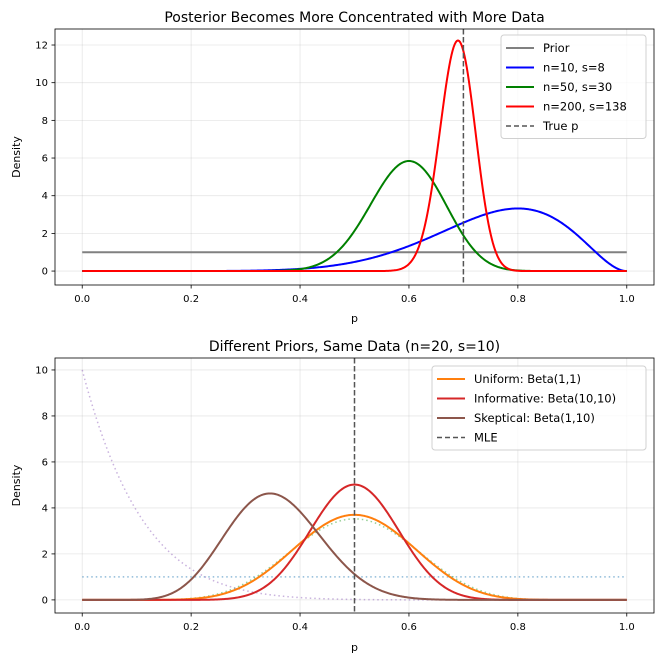 Image resolution: width=662 pixels, height=666 pixels. Describe the element at coordinates (574, 68) in the screenshot. I see `legend-label: n=10, s=8` at that location.